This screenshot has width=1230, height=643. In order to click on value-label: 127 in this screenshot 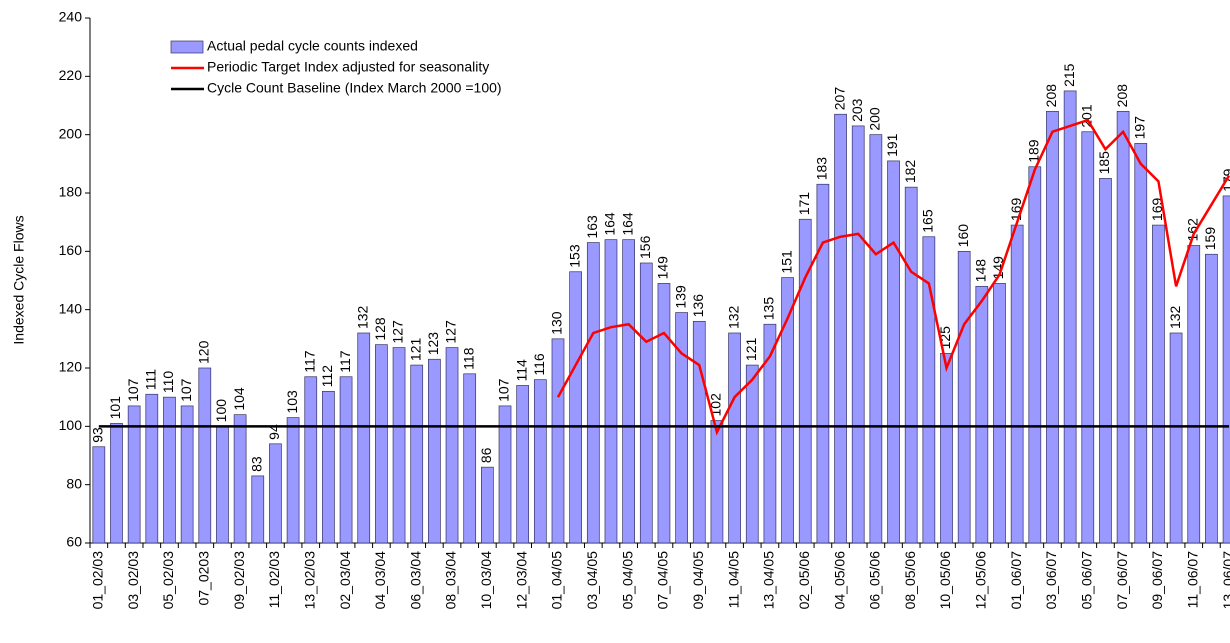, I will do `click(451, 332)`.